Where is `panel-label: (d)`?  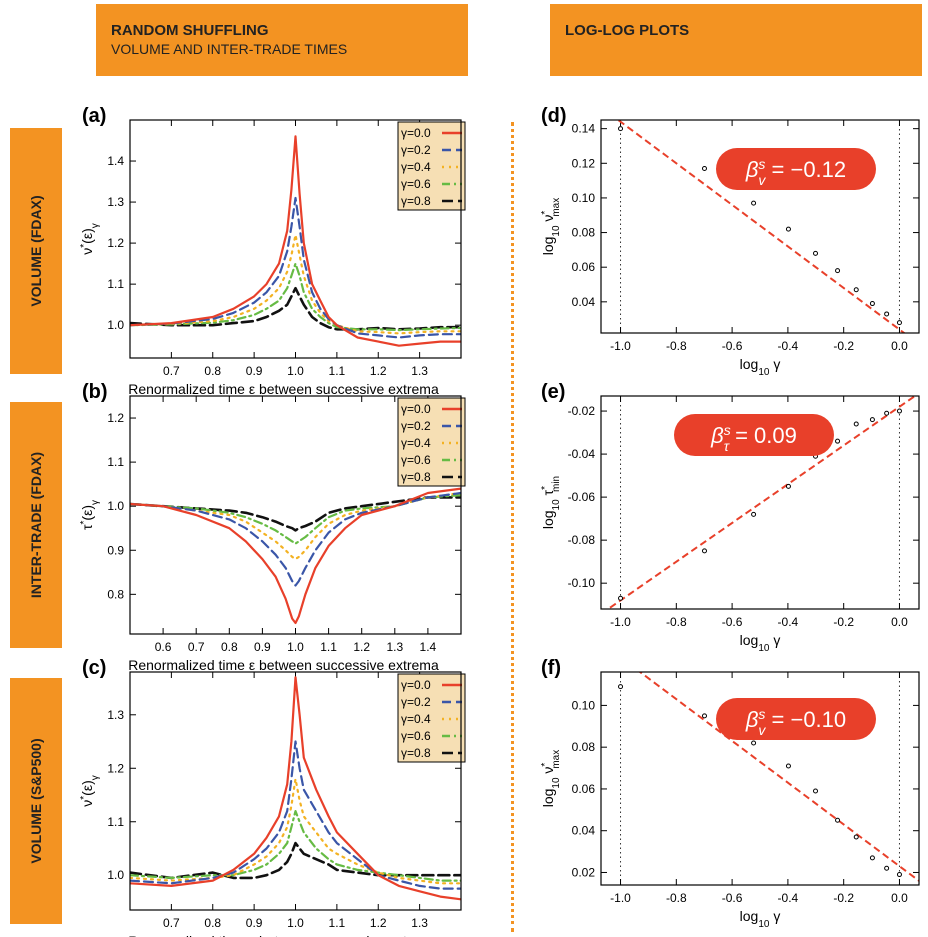 panel-label: (d) is located at coordinates (554, 116).